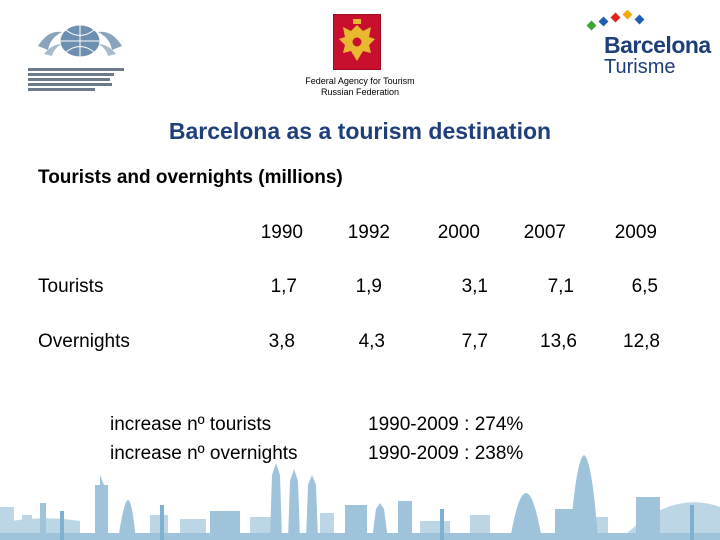  I want to click on row-label-tourists: Tourists, so click(71, 286).